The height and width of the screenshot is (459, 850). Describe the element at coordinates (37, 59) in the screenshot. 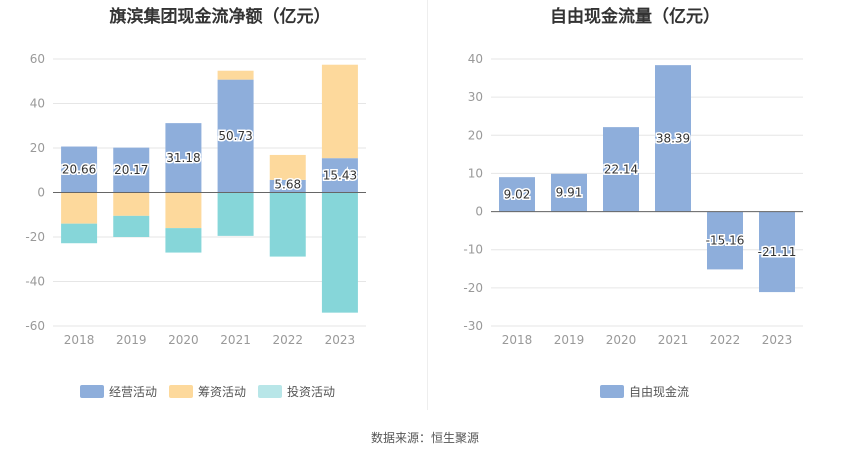

I see `left-y-tick-label: 60` at that location.